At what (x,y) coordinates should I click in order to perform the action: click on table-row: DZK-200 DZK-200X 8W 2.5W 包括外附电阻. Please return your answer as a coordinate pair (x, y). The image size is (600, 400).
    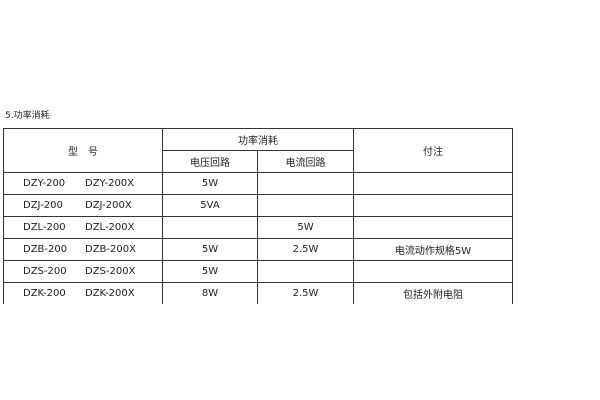
    Looking at the image, I should click on (258, 293).